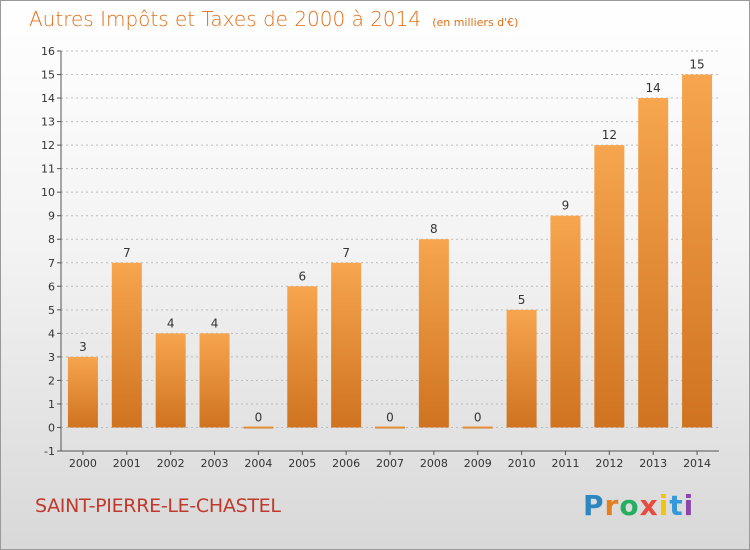 Image resolution: width=750 pixels, height=550 pixels. What do you see at coordinates (48, 98) in the screenshot?
I see `y-tick-label: 14` at bounding box center [48, 98].